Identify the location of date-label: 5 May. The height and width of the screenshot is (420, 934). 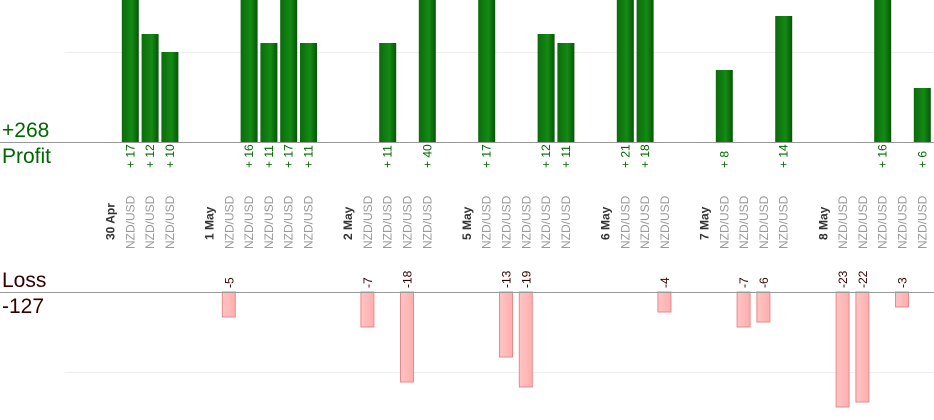
(467, 223).